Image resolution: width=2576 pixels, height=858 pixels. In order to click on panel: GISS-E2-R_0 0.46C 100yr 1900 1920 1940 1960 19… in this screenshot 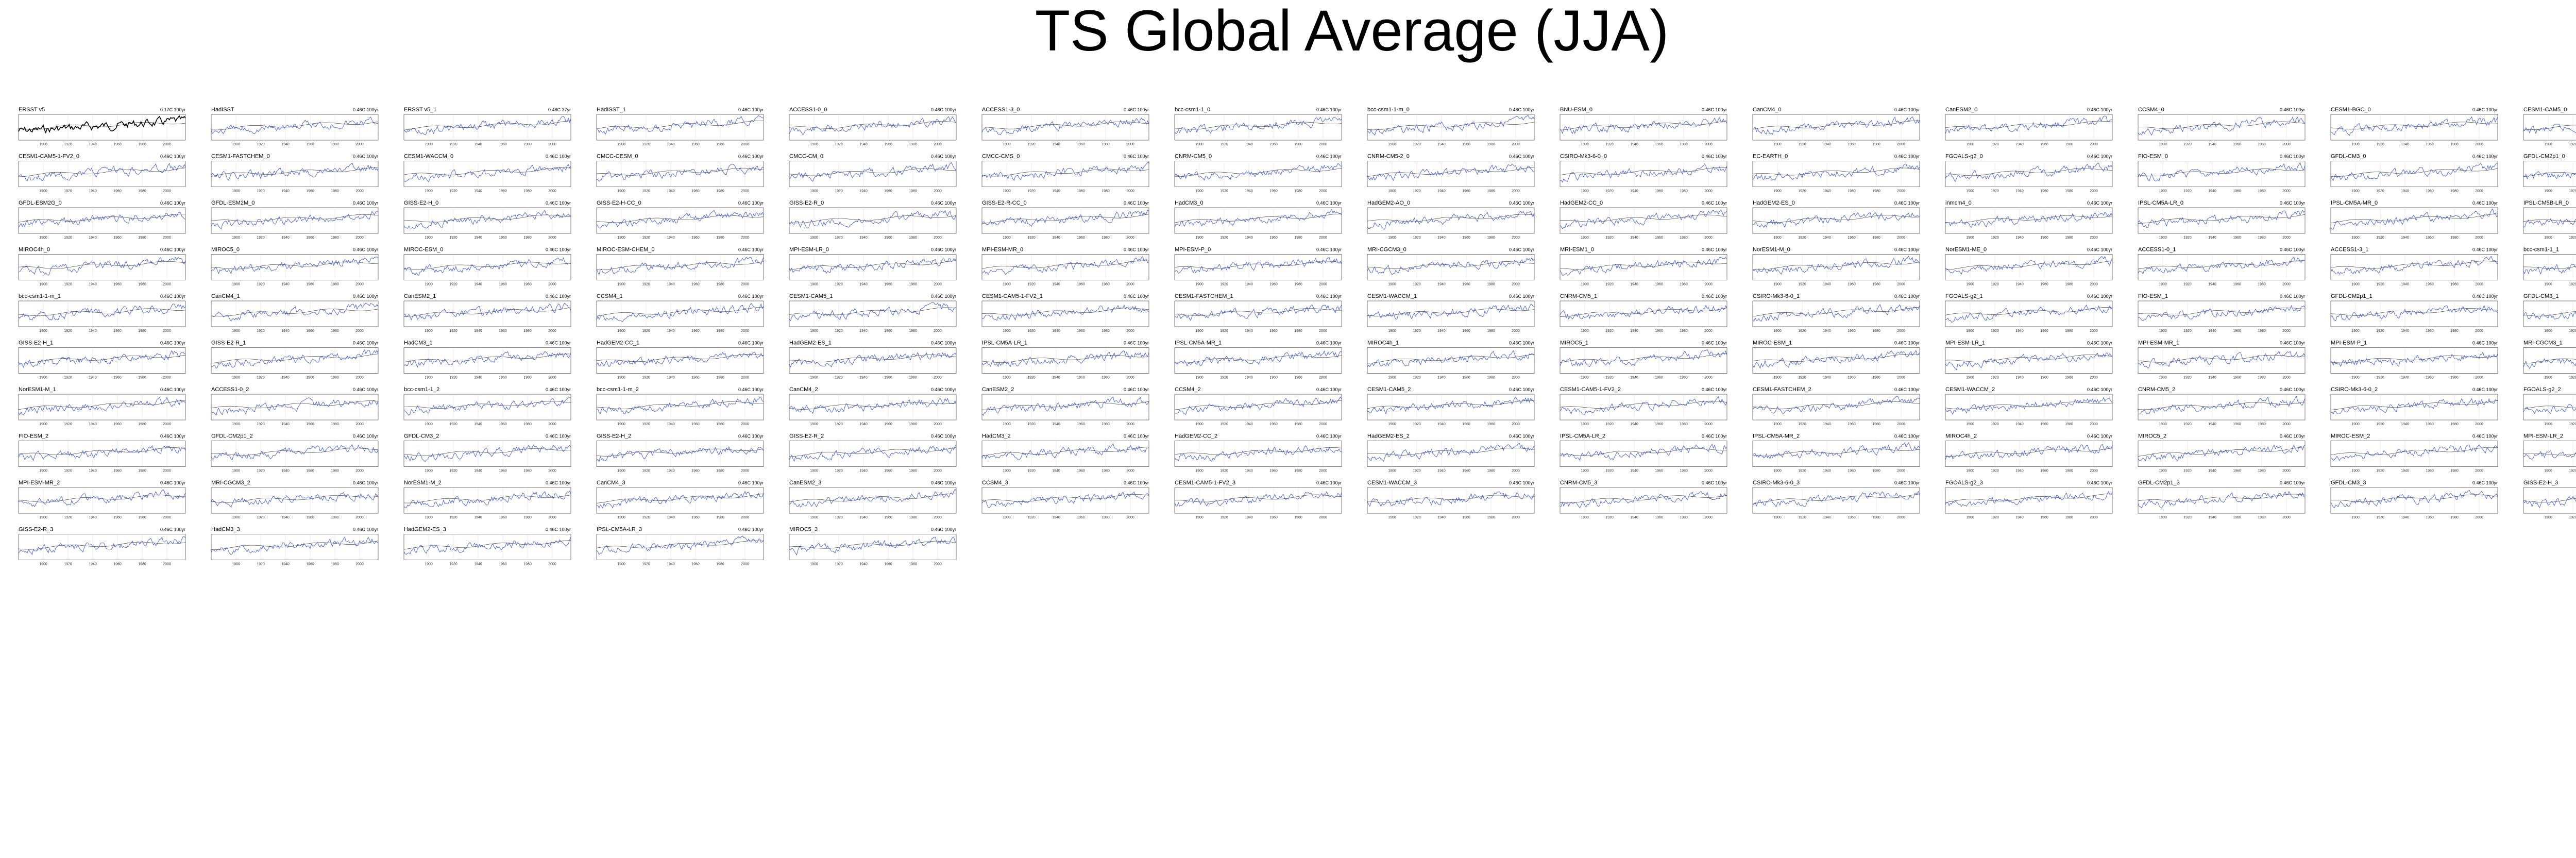, I will do `click(873, 220)`.